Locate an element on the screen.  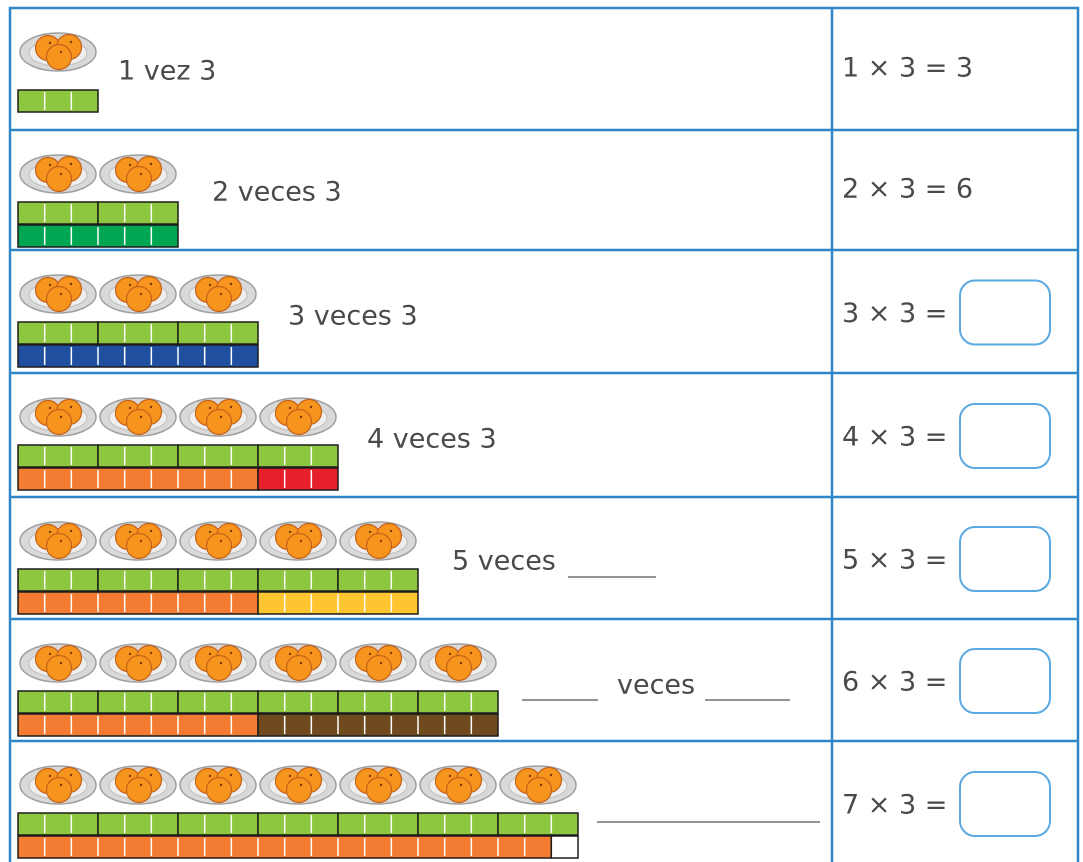
row: 1 vez 3 1 × 3 = 3 is located at coordinates (495, 72).